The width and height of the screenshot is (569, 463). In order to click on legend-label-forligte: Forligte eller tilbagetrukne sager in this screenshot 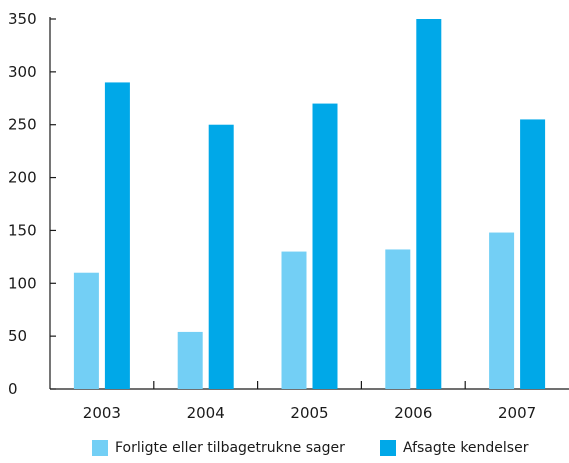, I will do `click(230, 448)`.